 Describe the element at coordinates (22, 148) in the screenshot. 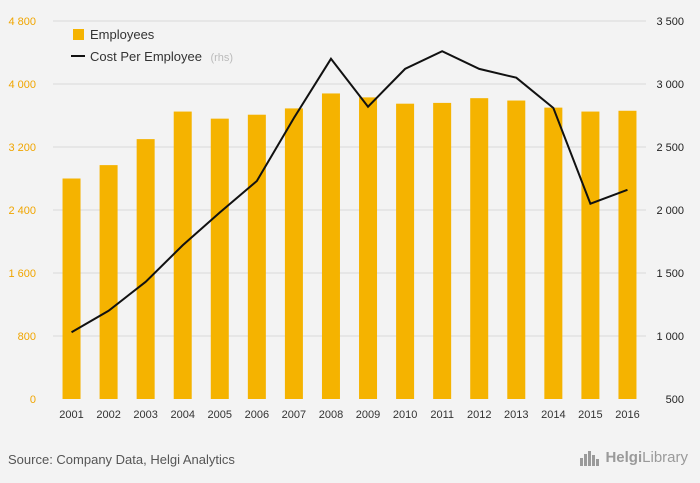

I see `left-tick-label: 3 200` at that location.